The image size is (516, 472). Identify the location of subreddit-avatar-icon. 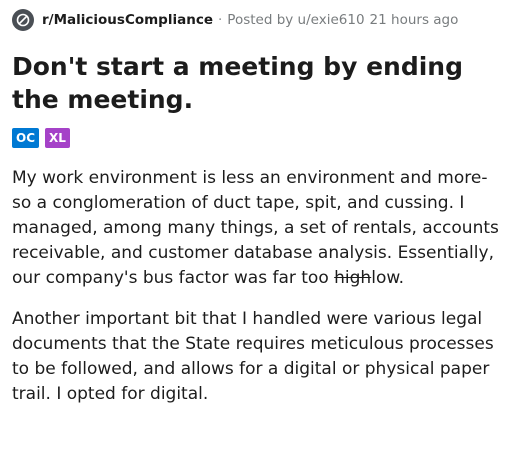
(23, 20).